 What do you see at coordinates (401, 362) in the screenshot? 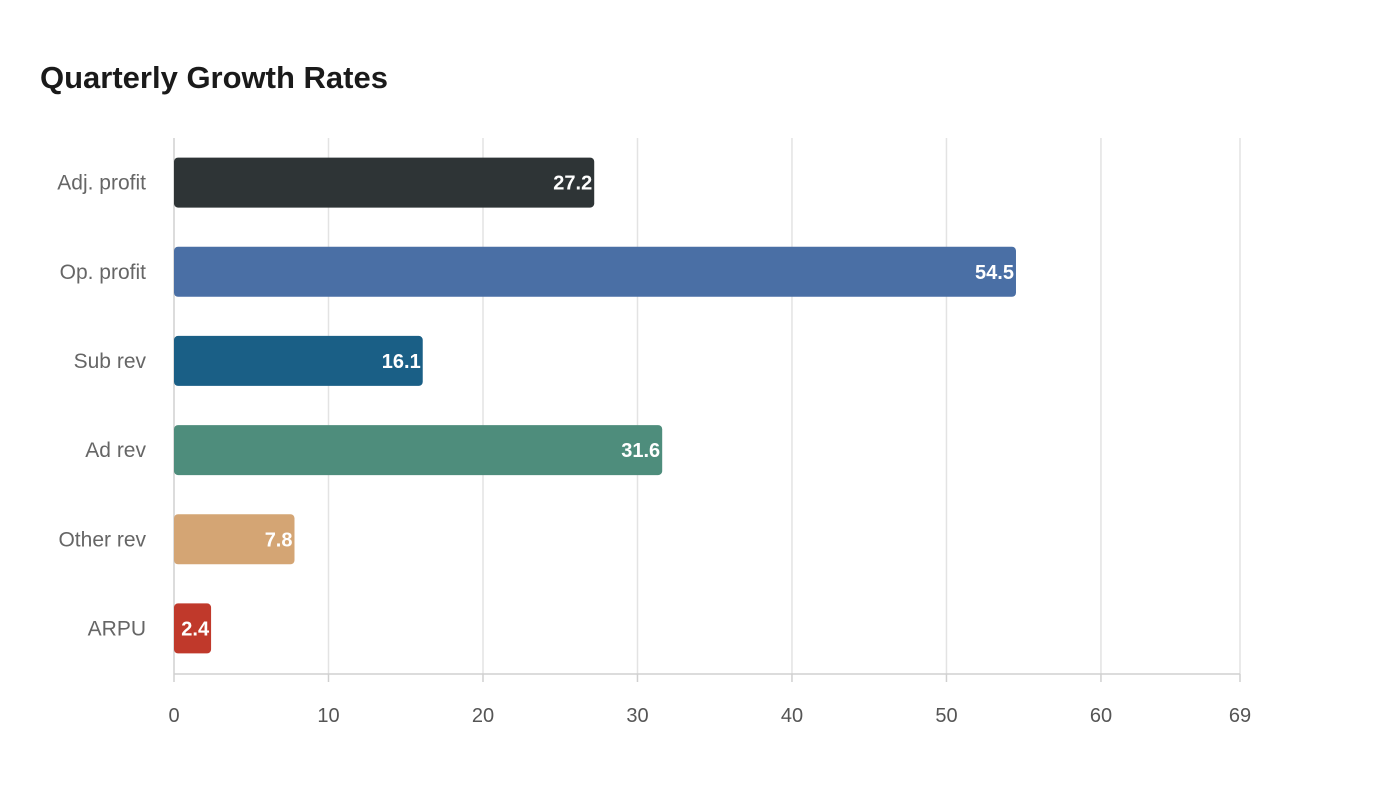
I see `value-label: 16.1` at bounding box center [401, 362].